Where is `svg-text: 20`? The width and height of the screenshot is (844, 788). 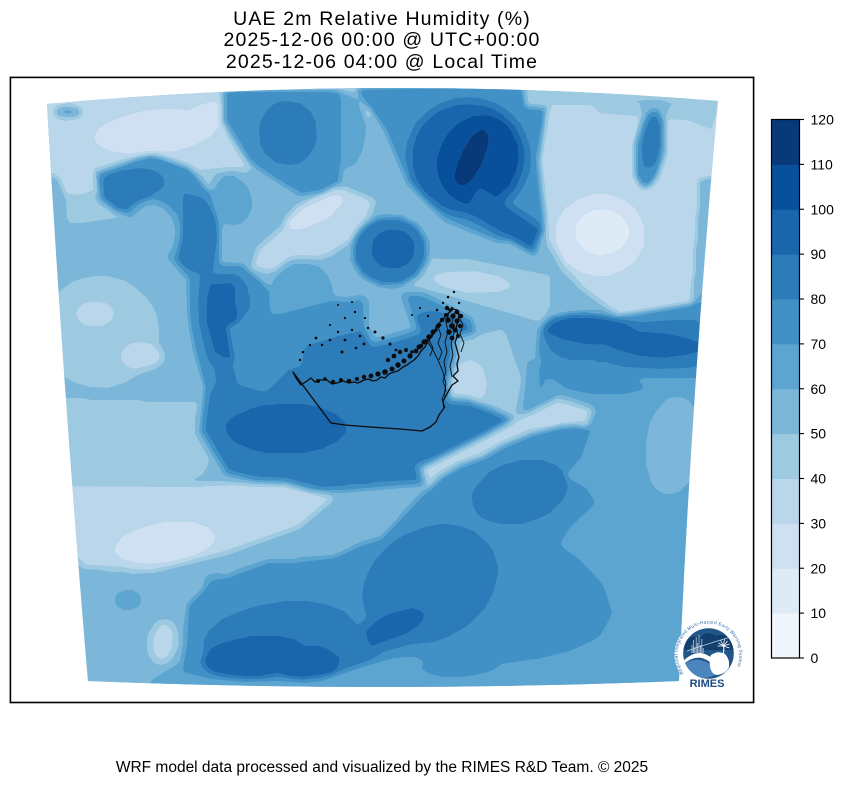
svg-text: 20 is located at coordinates (819, 568).